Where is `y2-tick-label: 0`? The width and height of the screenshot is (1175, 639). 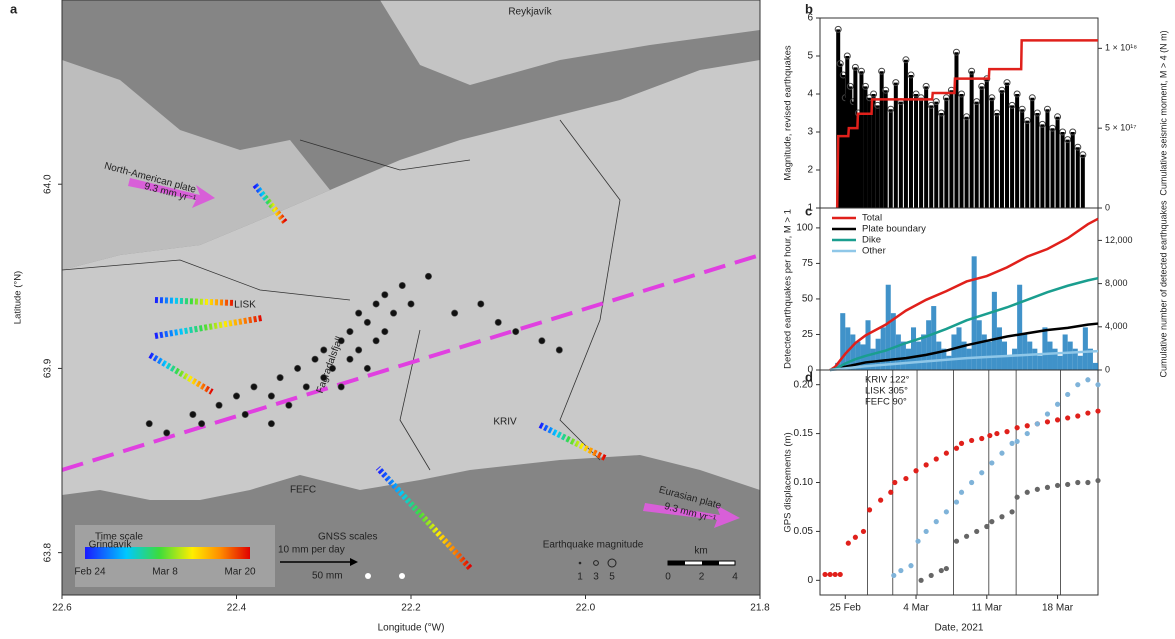 y2-tick-label: 0 is located at coordinates (1107, 369).